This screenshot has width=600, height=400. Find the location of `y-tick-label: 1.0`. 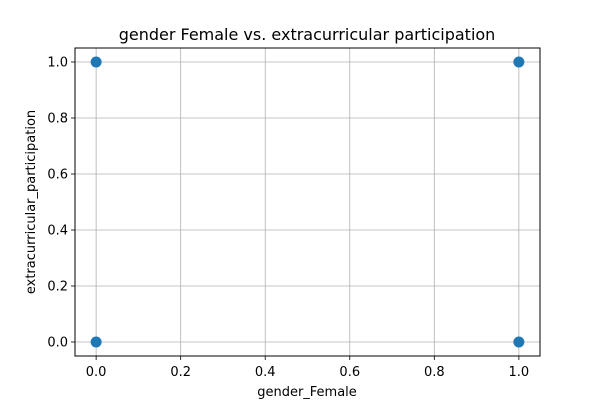

y-tick-label: 1.0 is located at coordinates (57, 63).